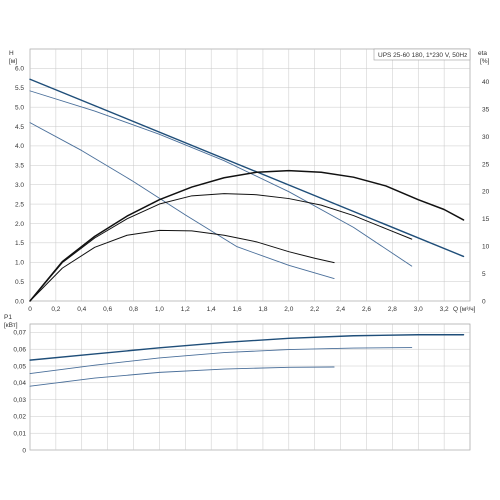 The image size is (500, 500). Describe the element at coordinates (185, 309) in the screenshot. I see `q-tick-label: 1,2` at that location.